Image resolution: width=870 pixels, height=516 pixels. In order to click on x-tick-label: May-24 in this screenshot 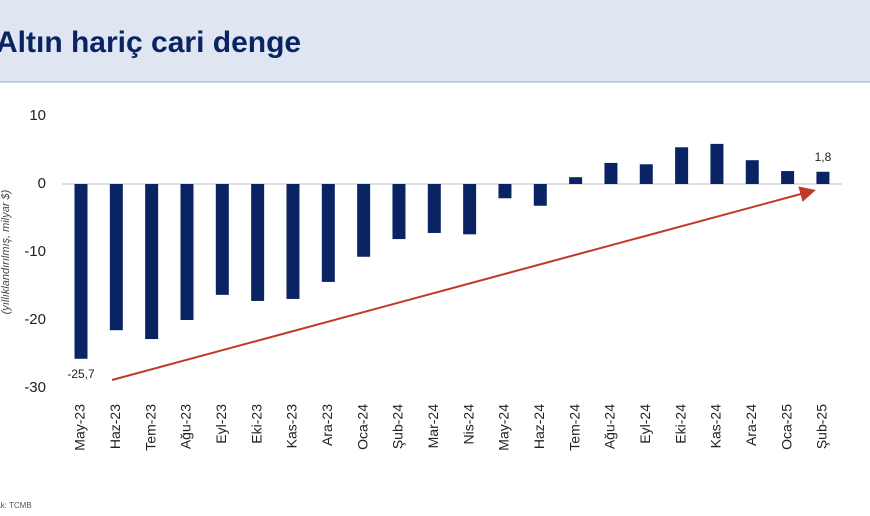, I will do `click(504, 427)`.